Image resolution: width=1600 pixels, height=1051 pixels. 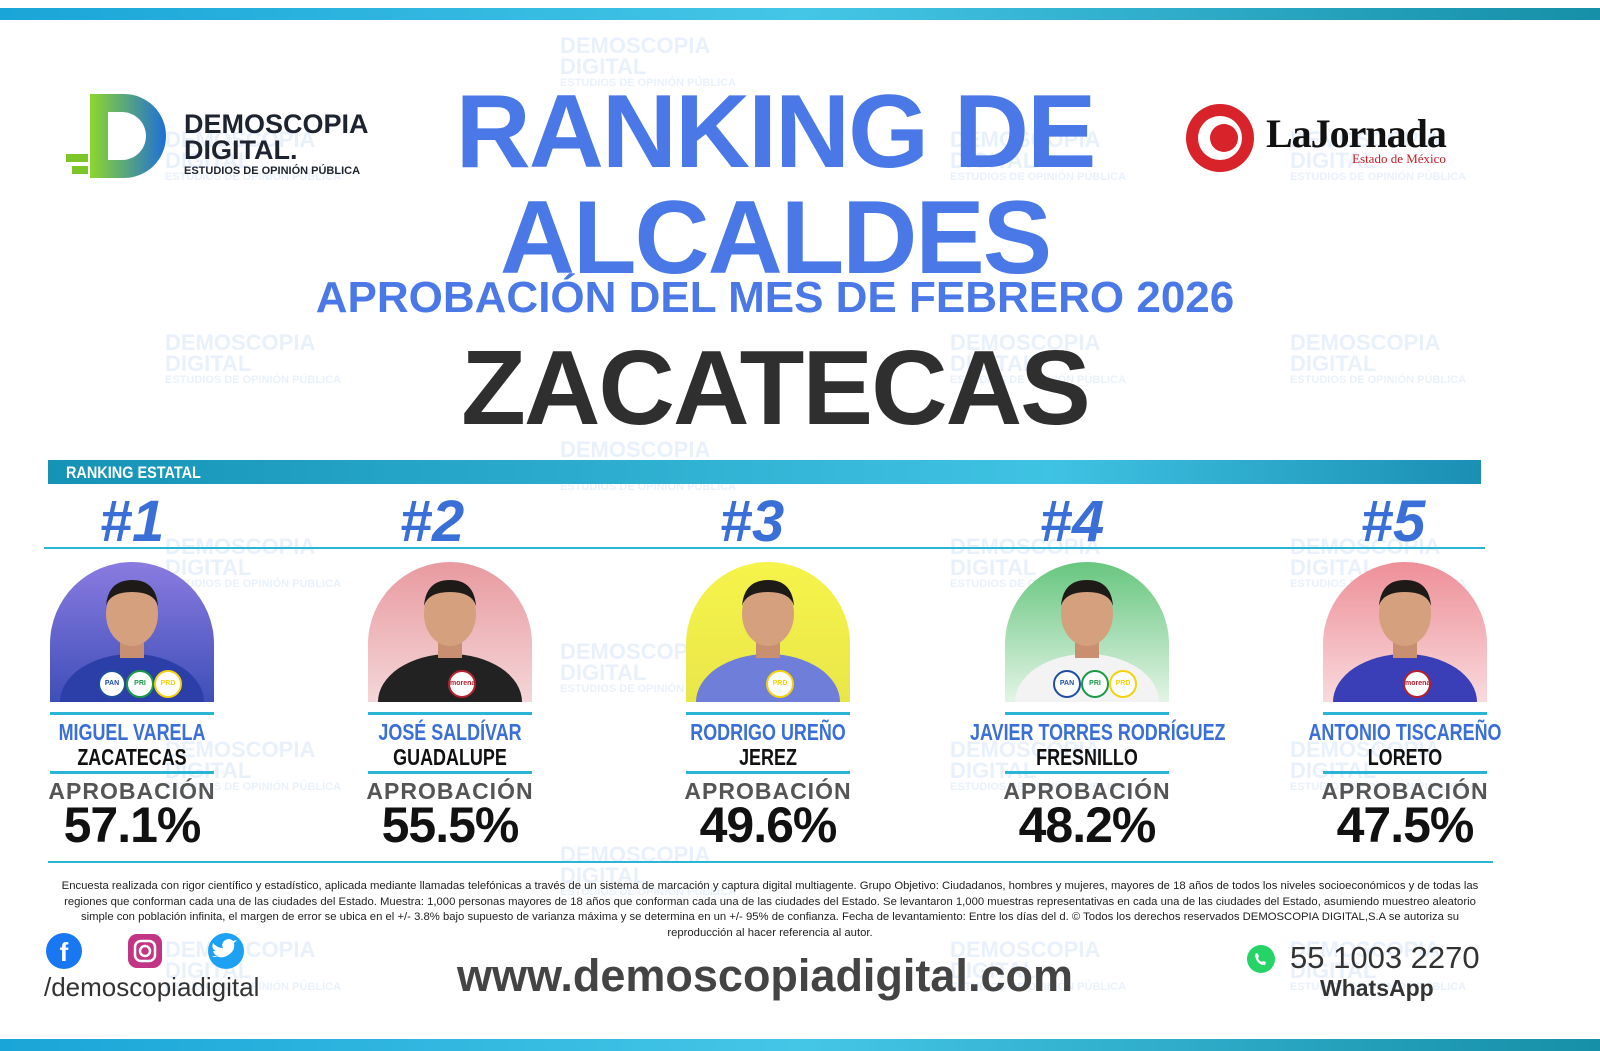 What do you see at coordinates (133, 472) in the screenshot?
I see `section-label: RANKING ESTATAL` at bounding box center [133, 472].